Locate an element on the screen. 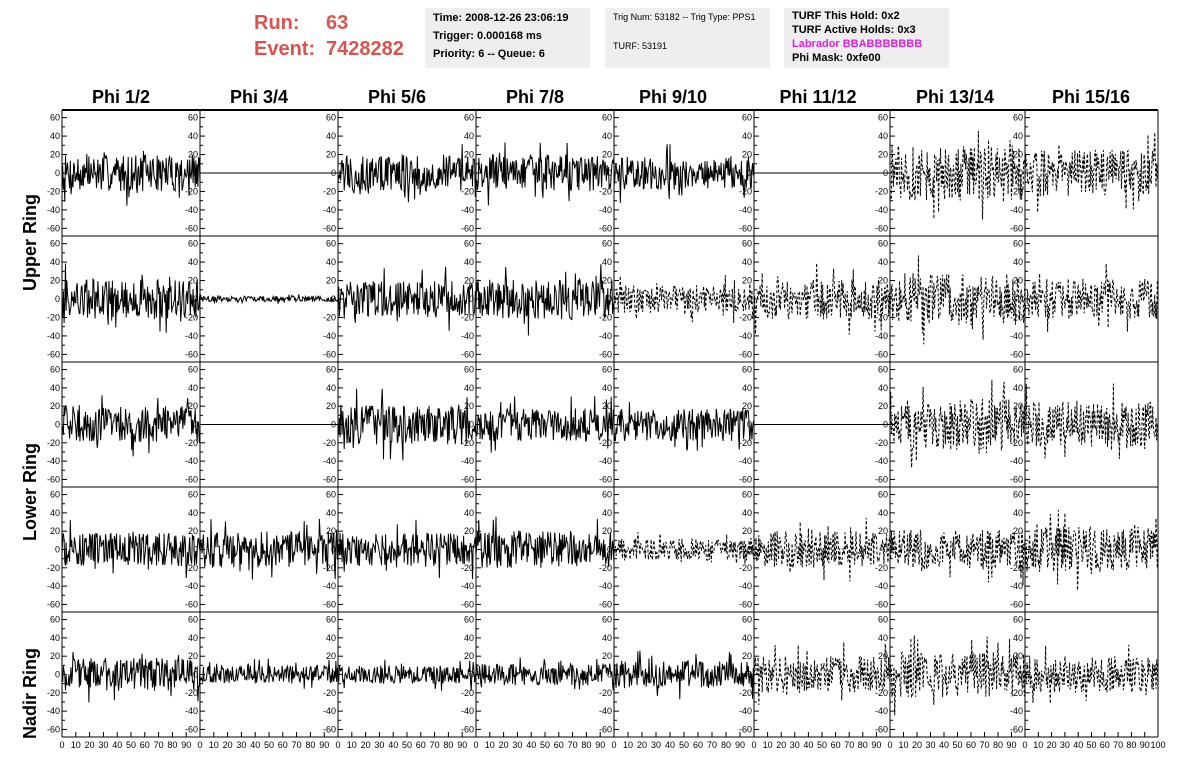 This screenshot has height=772, width=1196. x-tick-label: 30 is located at coordinates (656, 745).